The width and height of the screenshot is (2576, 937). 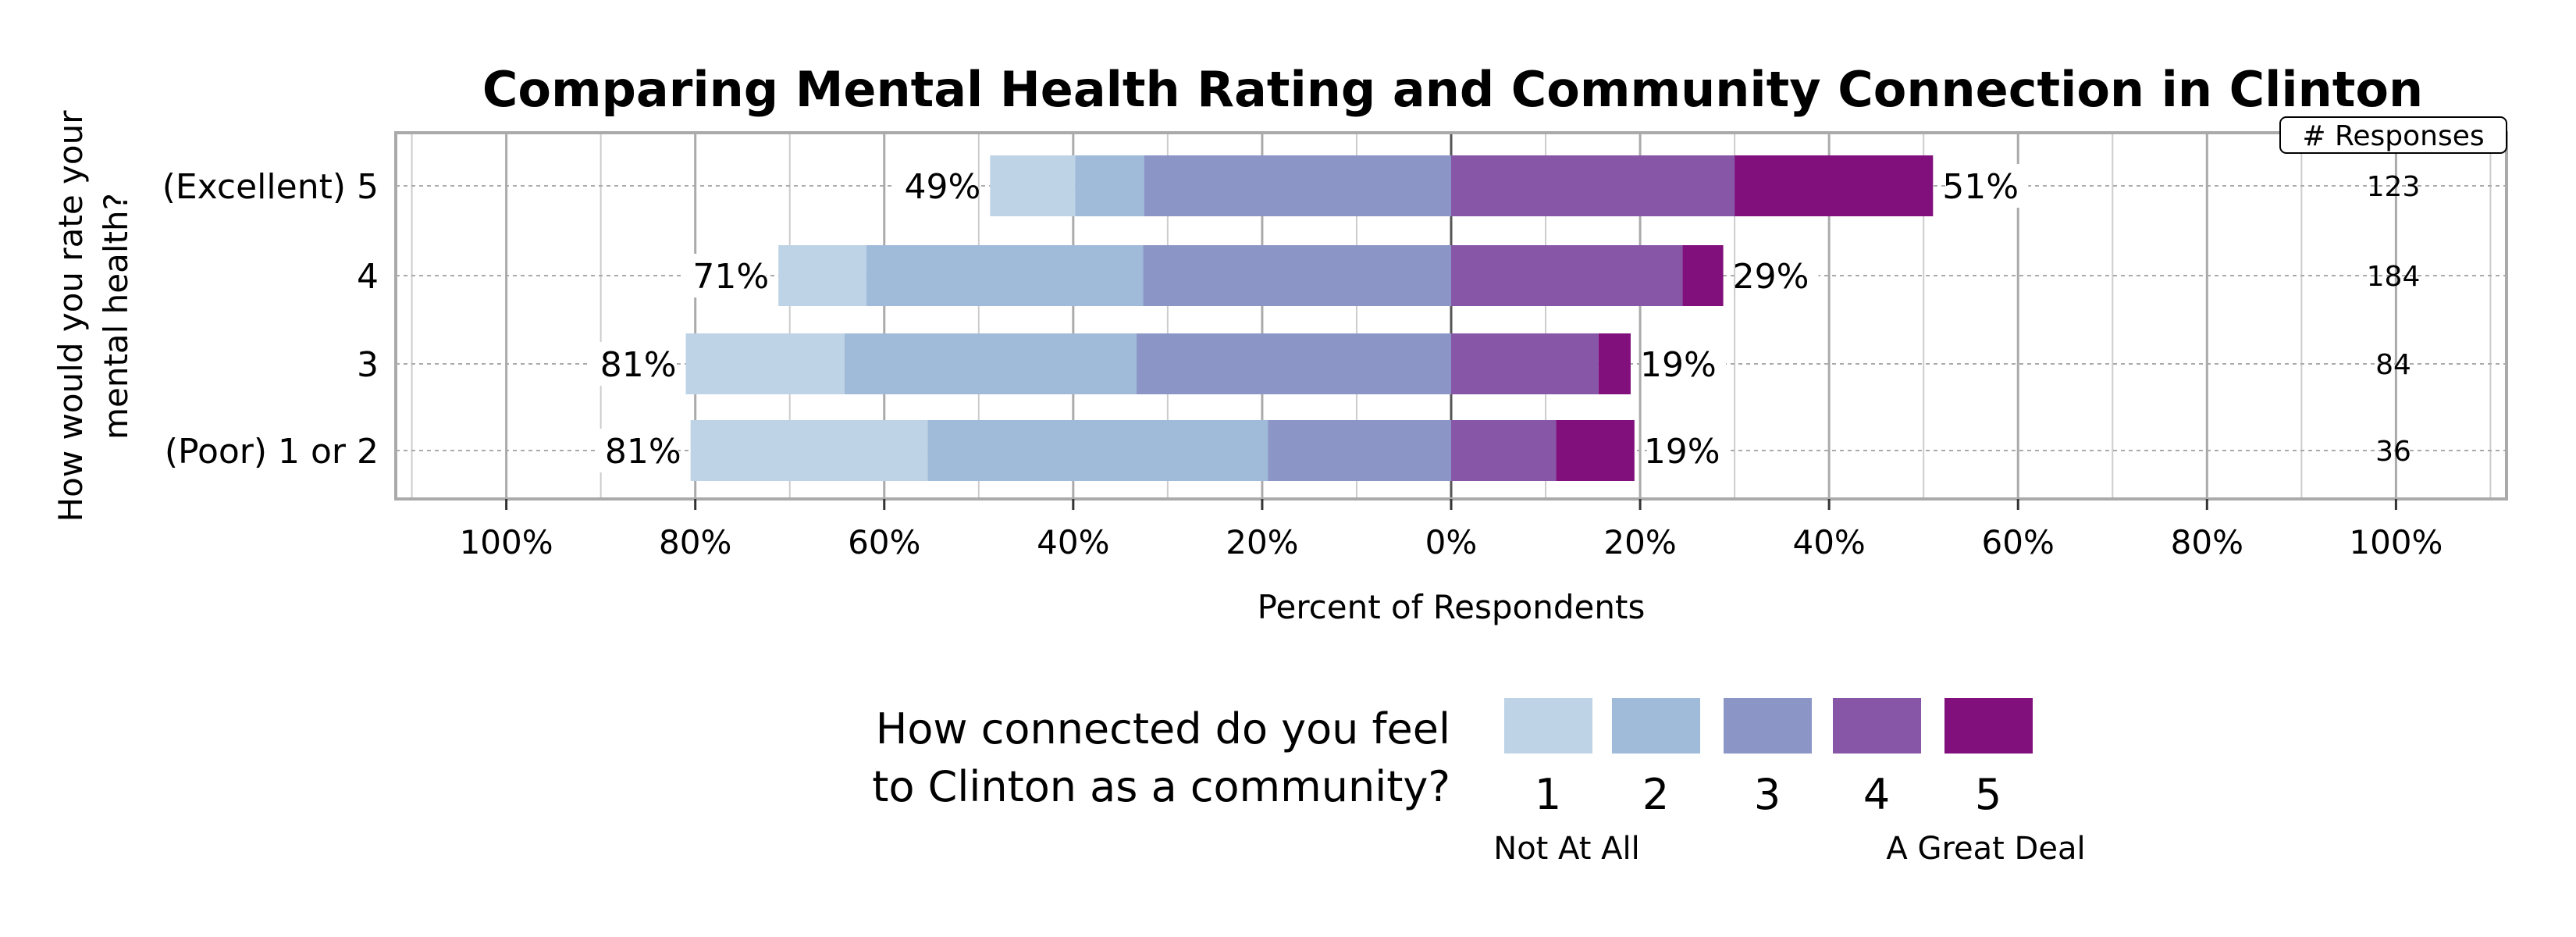 I want to click on legend-label: 2, so click(x=1656, y=794).